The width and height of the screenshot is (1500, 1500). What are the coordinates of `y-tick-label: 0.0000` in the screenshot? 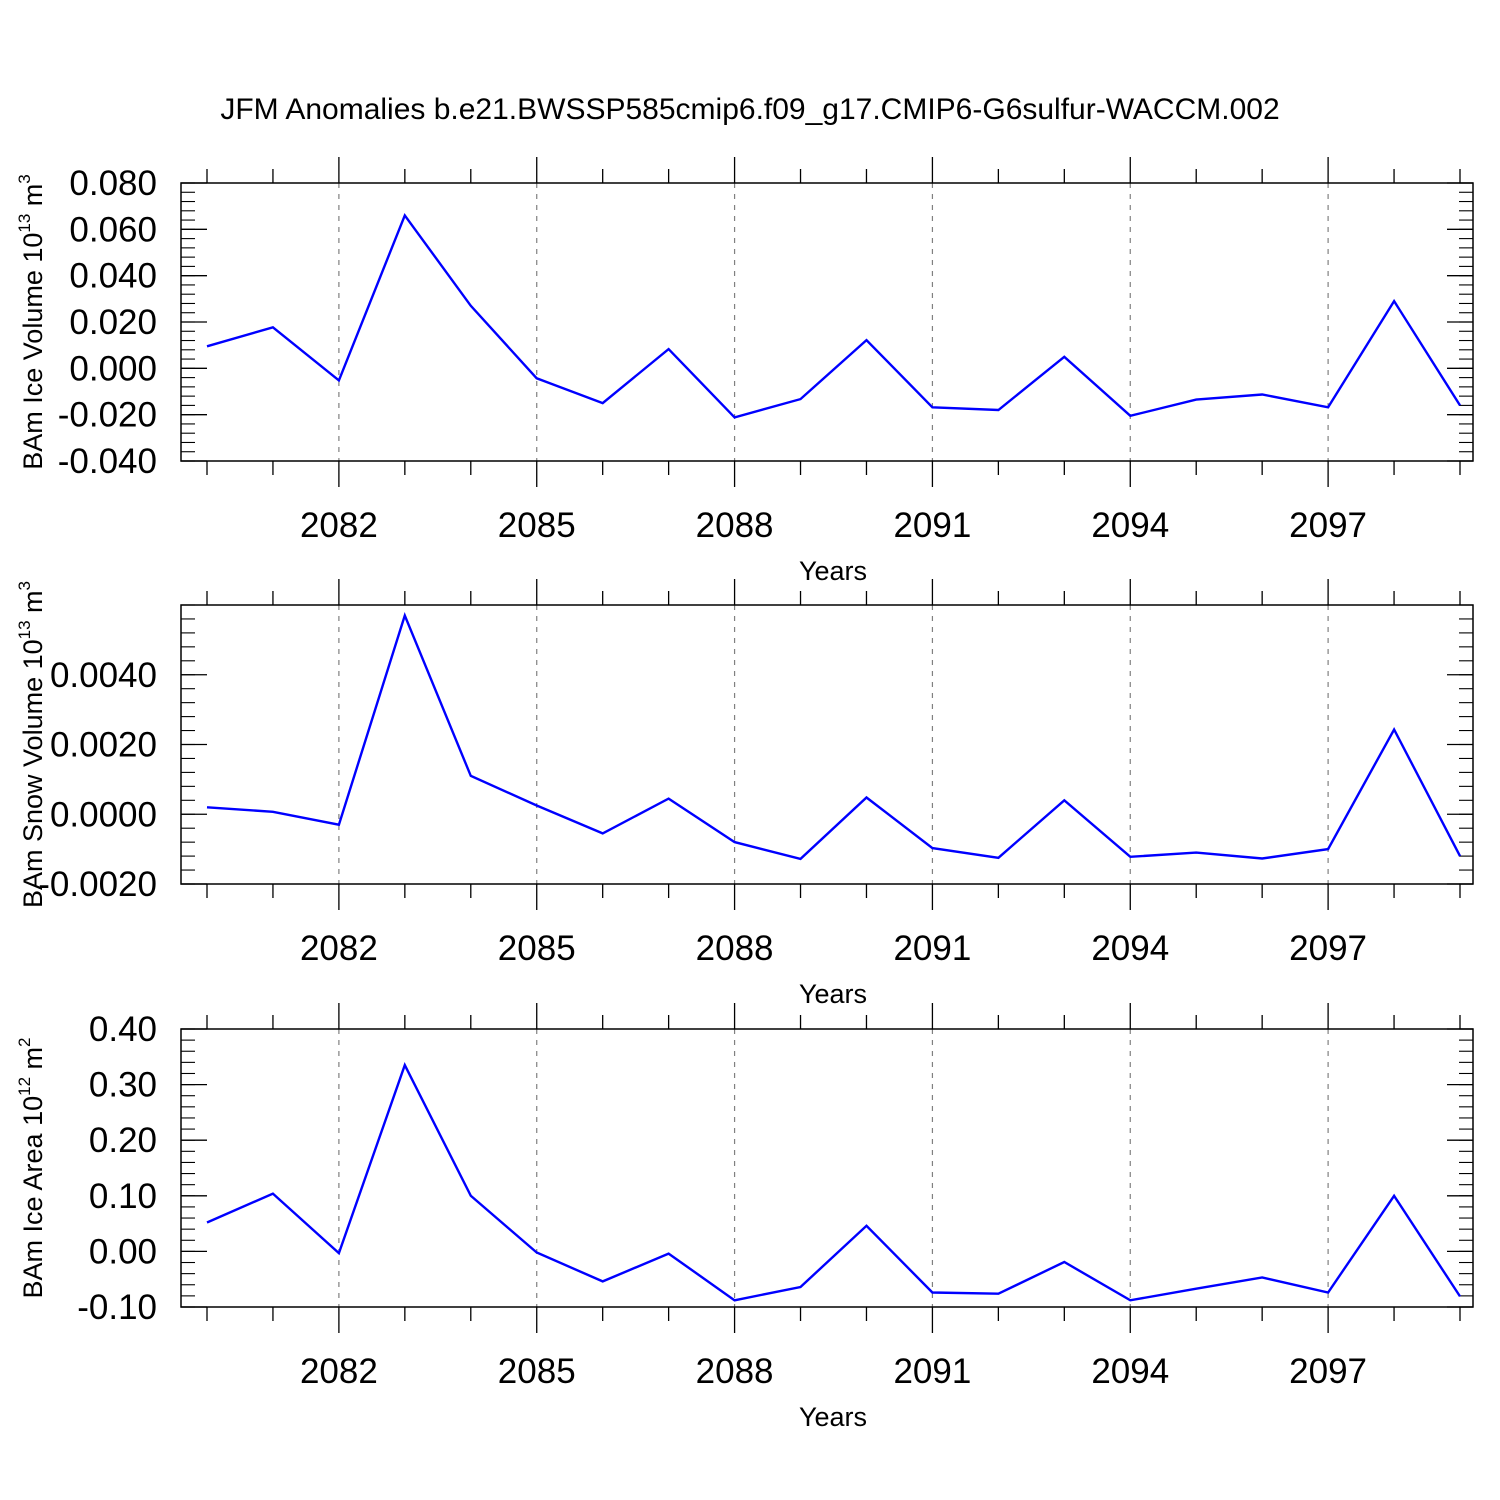 It's located at (103, 814).